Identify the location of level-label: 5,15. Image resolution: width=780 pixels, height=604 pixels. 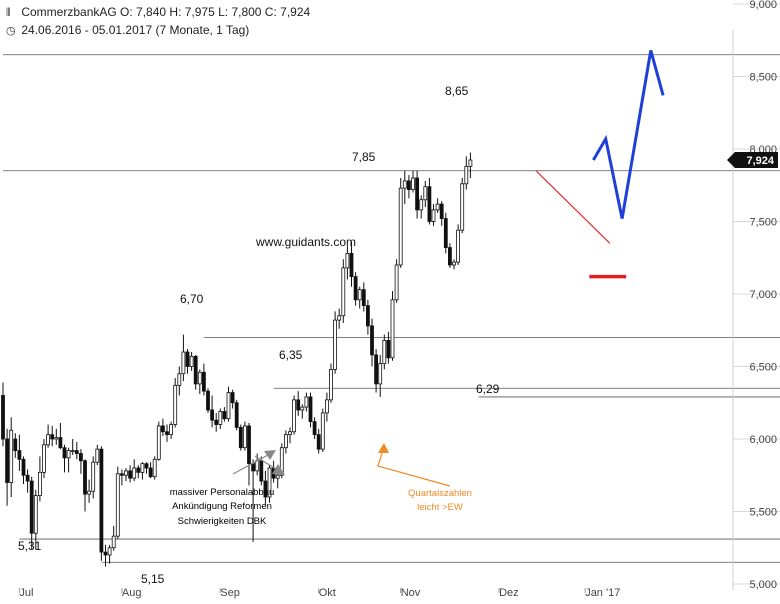
(153, 579).